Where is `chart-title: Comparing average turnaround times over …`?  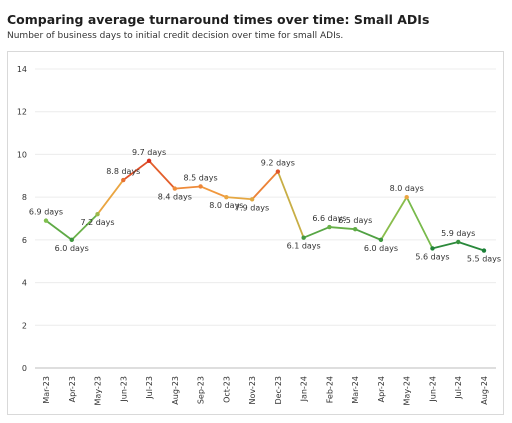 chart-title: Comparing average turnaround times over … is located at coordinates (218, 19).